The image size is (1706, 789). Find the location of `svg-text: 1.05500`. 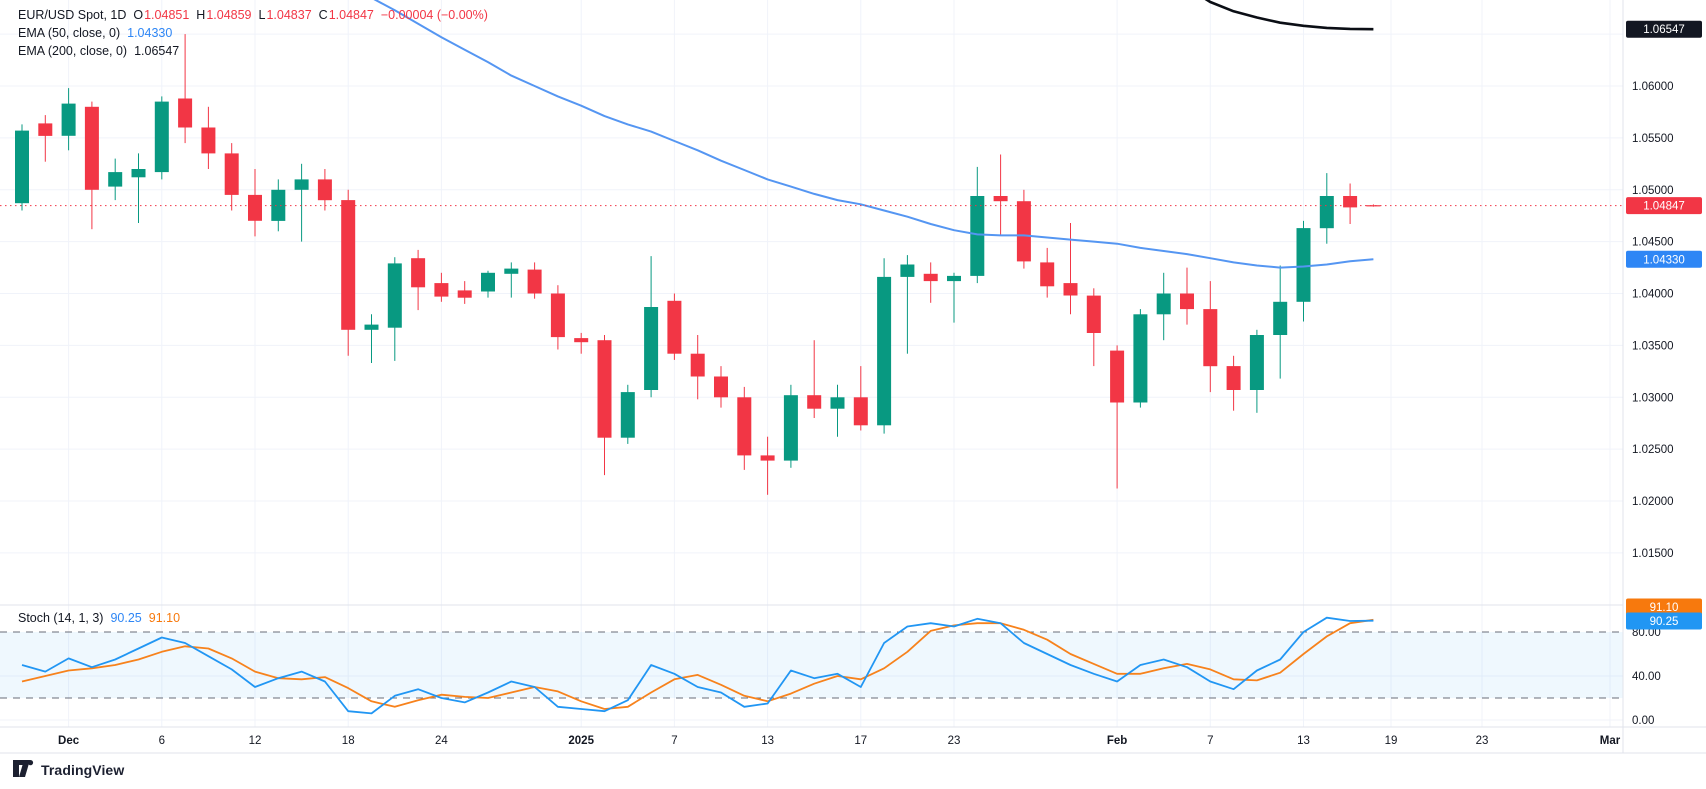

svg-text: 1.05500 is located at coordinates (1653, 139).